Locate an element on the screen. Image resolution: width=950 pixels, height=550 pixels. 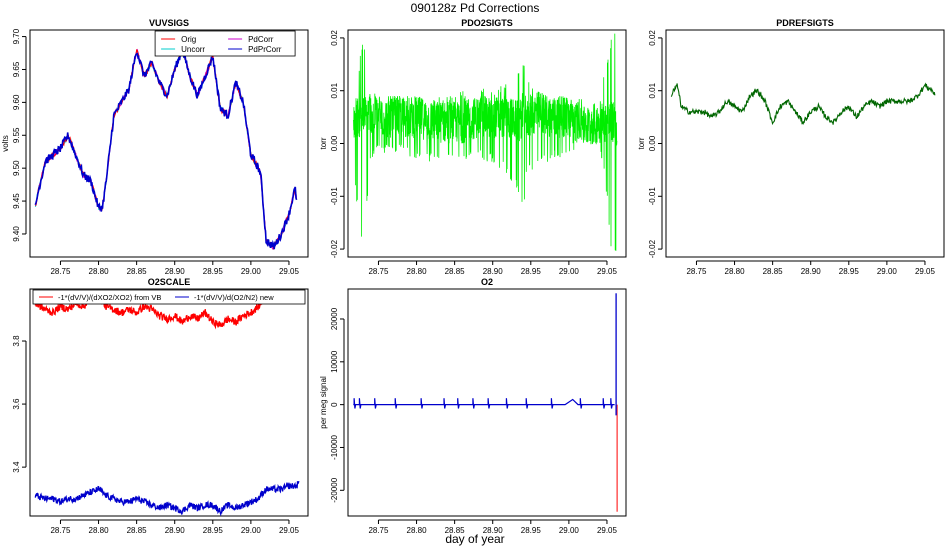
pdrefsigts-series-line is located at coordinates (803, 104).